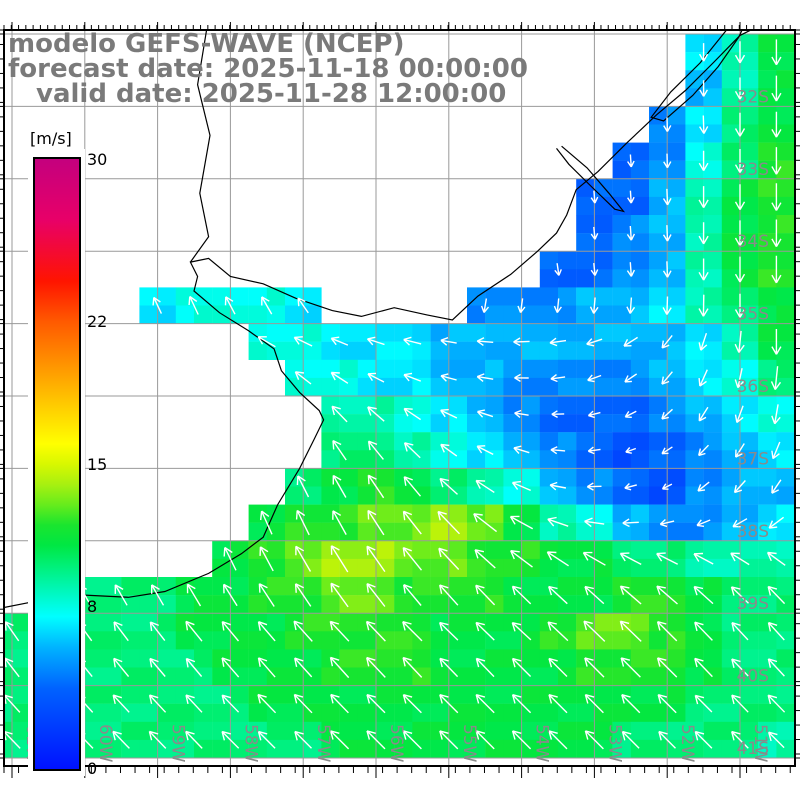 This screenshot has width=800, height=800. What do you see at coordinates (753, 749) in the screenshot?
I see `lat-label-41S: 41S` at bounding box center [753, 749].